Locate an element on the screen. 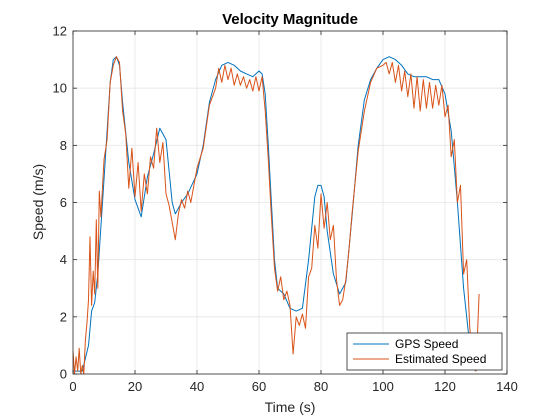  legend-label: GPS Speed is located at coordinates (426, 344).